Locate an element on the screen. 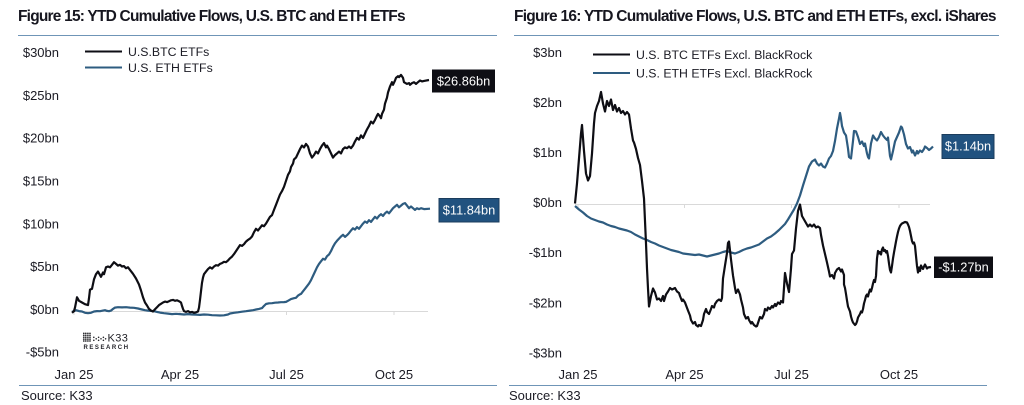  svg-text: $30bn is located at coordinates (41, 52).